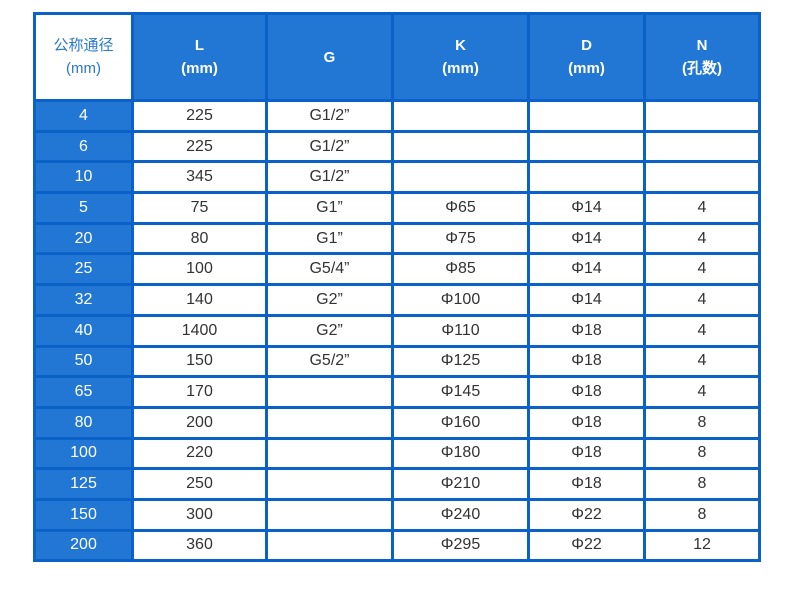 The width and height of the screenshot is (790, 613). What do you see at coordinates (83, 146) in the screenshot?
I see `cell-nominal-diameter: 6` at bounding box center [83, 146].